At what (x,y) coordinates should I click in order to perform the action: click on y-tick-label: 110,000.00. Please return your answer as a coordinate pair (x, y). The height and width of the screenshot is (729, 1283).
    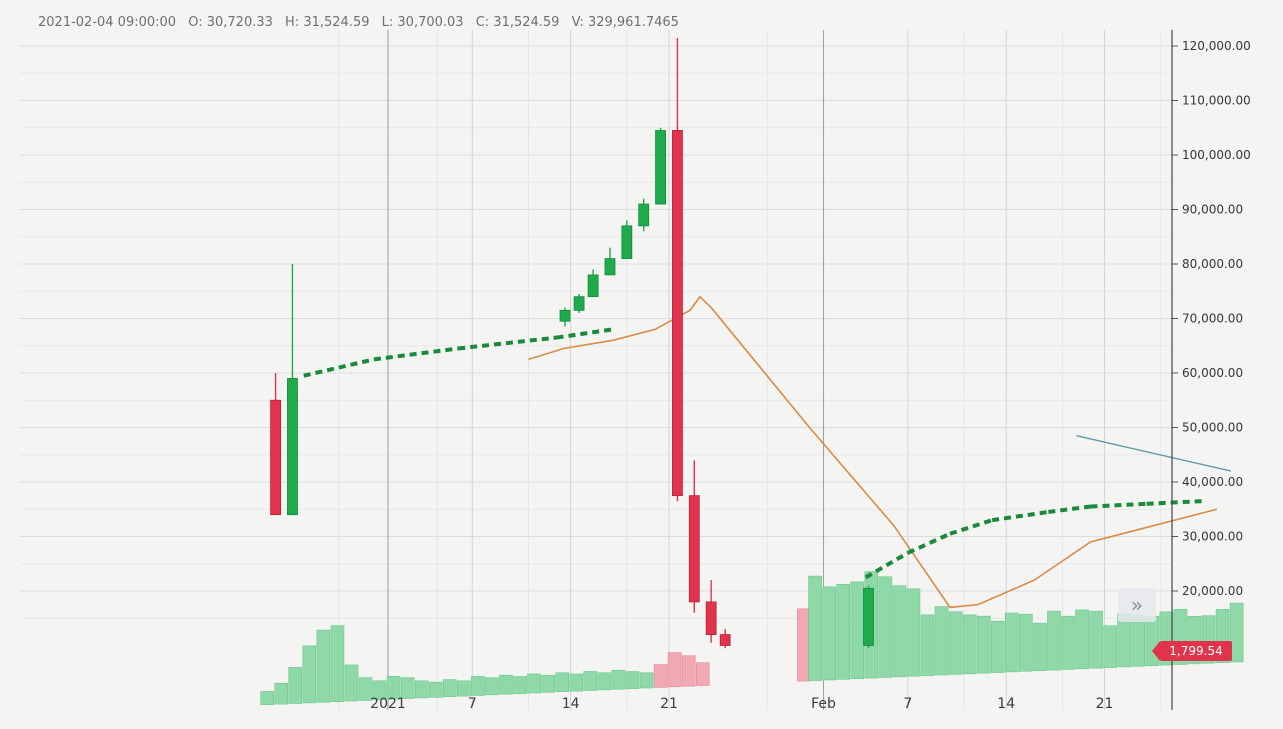
    Looking at the image, I should click on (1216, 101).